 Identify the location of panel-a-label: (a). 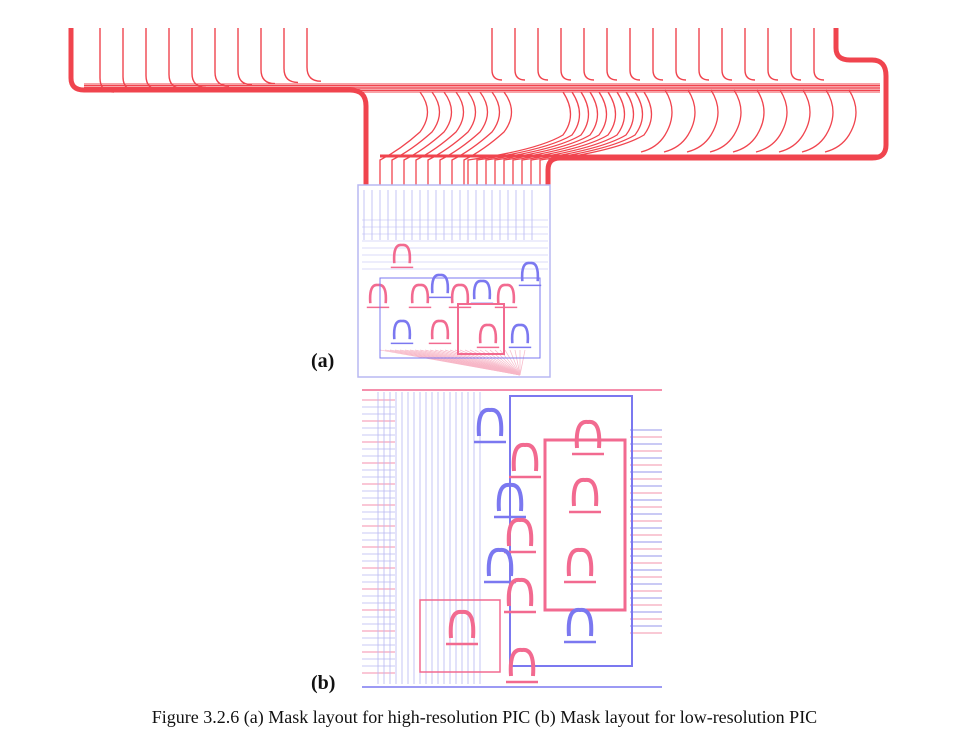
(323, 361).